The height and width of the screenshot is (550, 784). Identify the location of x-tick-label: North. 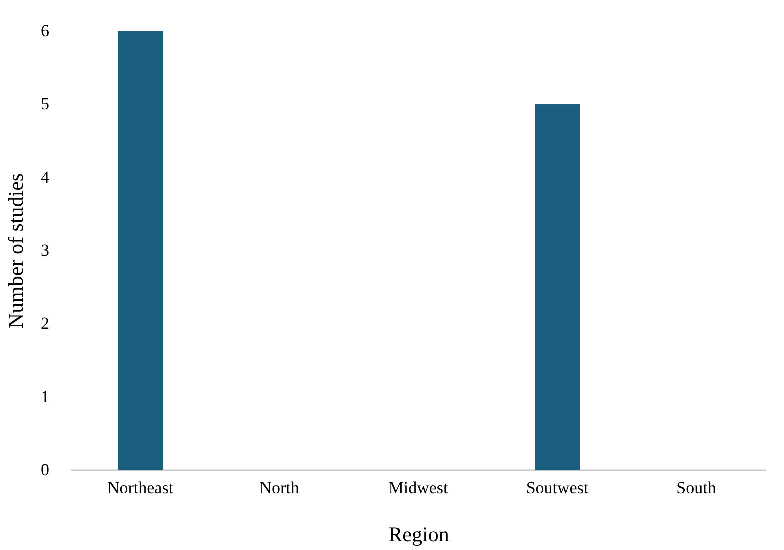
(280, 488).